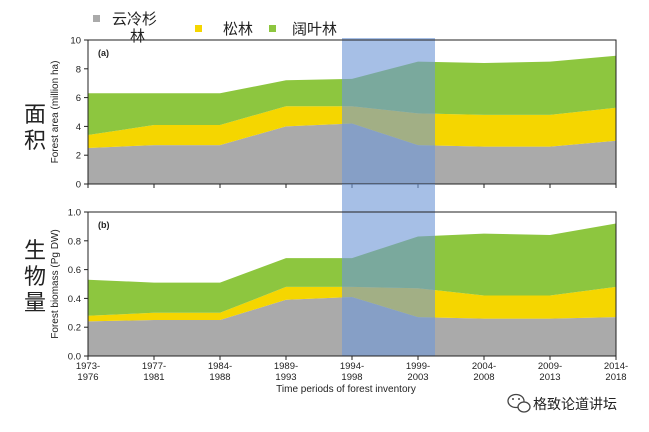 The height and width of the screenshot is (432, 649). I want to click on x-axis-label: Time periods of forest inventory, so click(346, 389).